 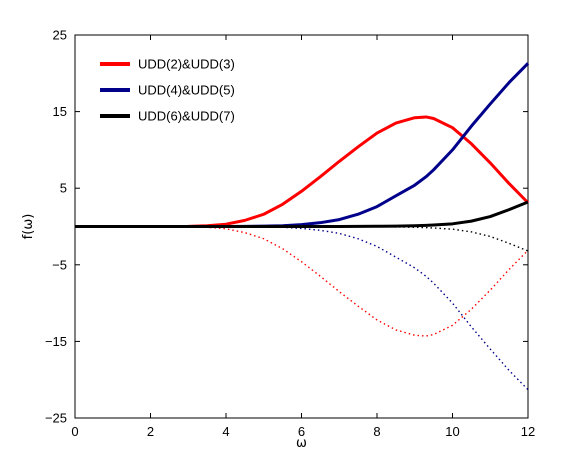 What do you see at coordinates (186, 64) in the screenshot?
I see `legend-label-0: UDD(2)&UDD(3)` at bounding box center [186, 64].